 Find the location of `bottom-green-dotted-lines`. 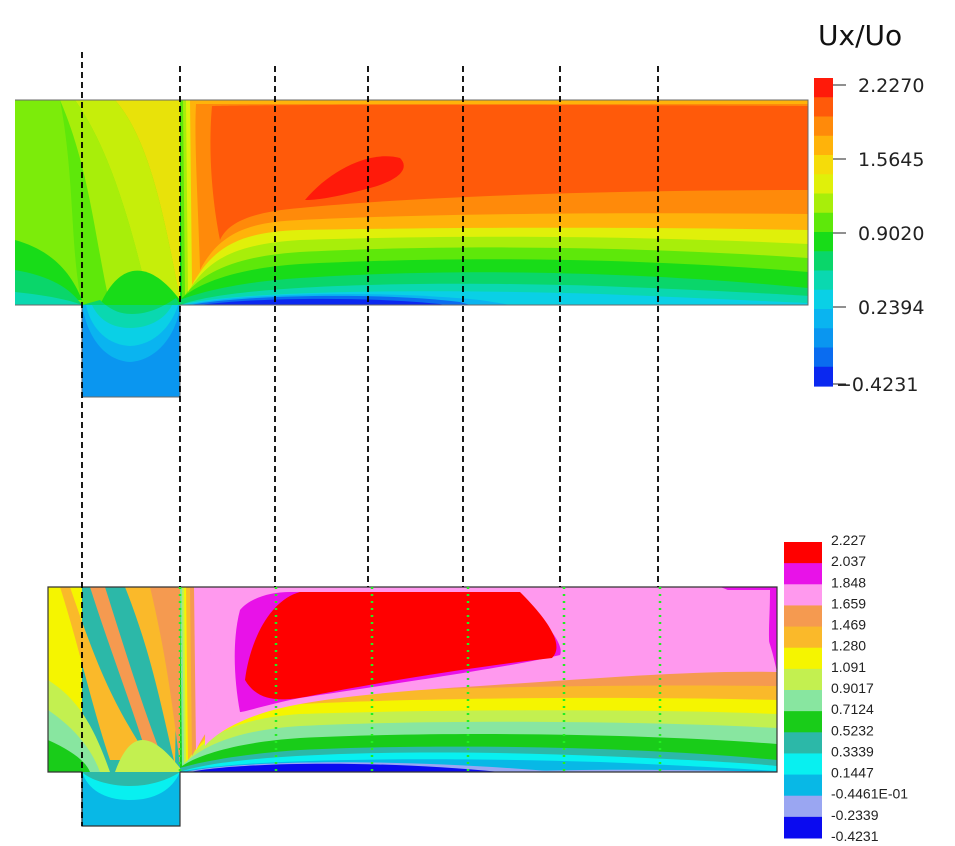

bottom-green-dotted-lines is located at coordinates (420, 679).